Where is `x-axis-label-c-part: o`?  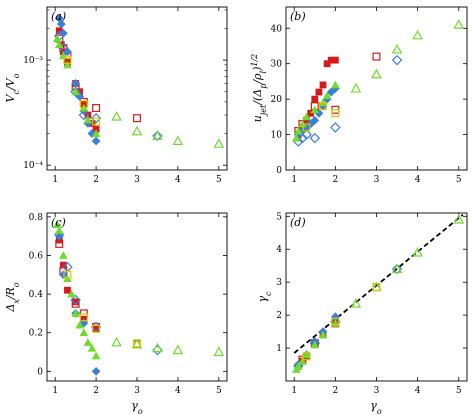 x-axis-label-c-part: o is located at coordinates (140, 411).